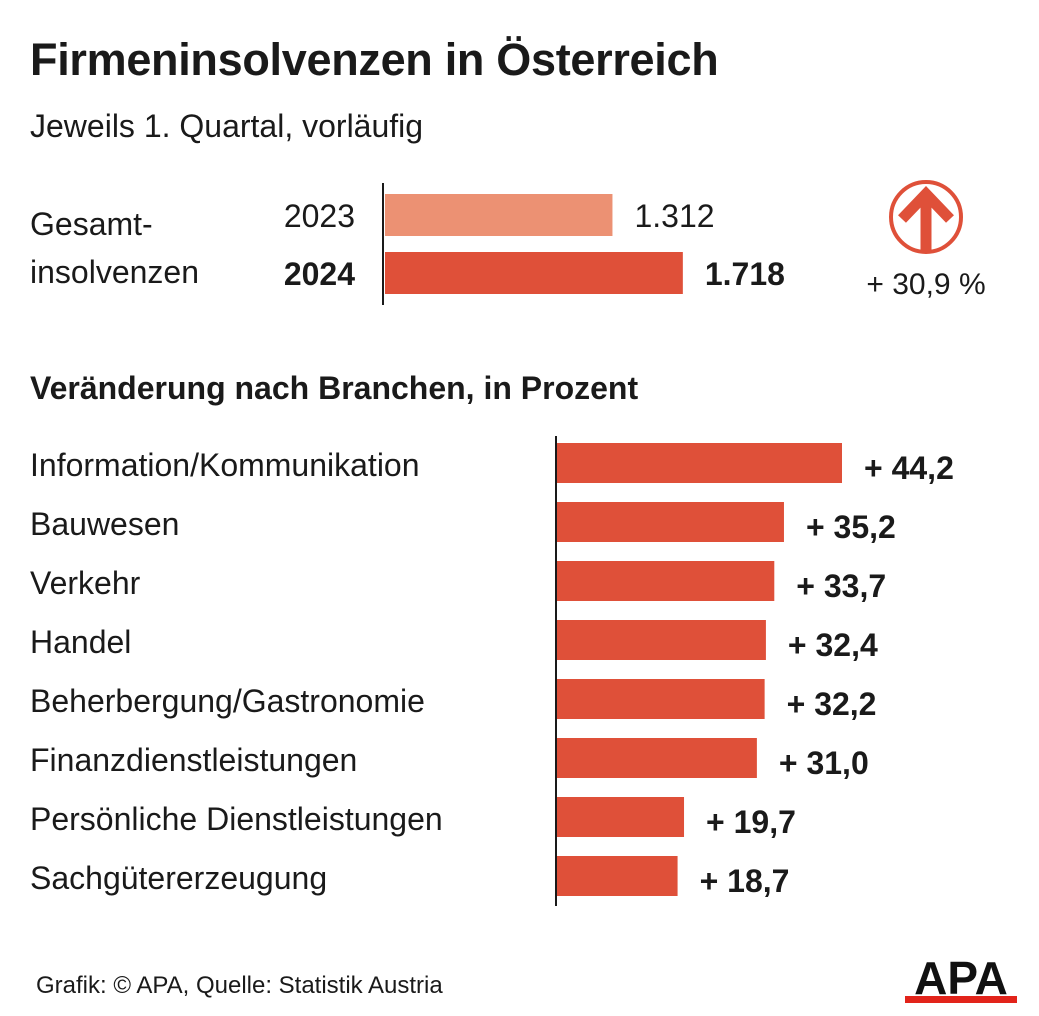 Image resolution: width=1039 pixels, height=1016 pixels. What do you see at coordinates (193, 760) in the screenshot?
I see `branch-label: Finanzdienstleistungen` at bounding box center [193, 760].